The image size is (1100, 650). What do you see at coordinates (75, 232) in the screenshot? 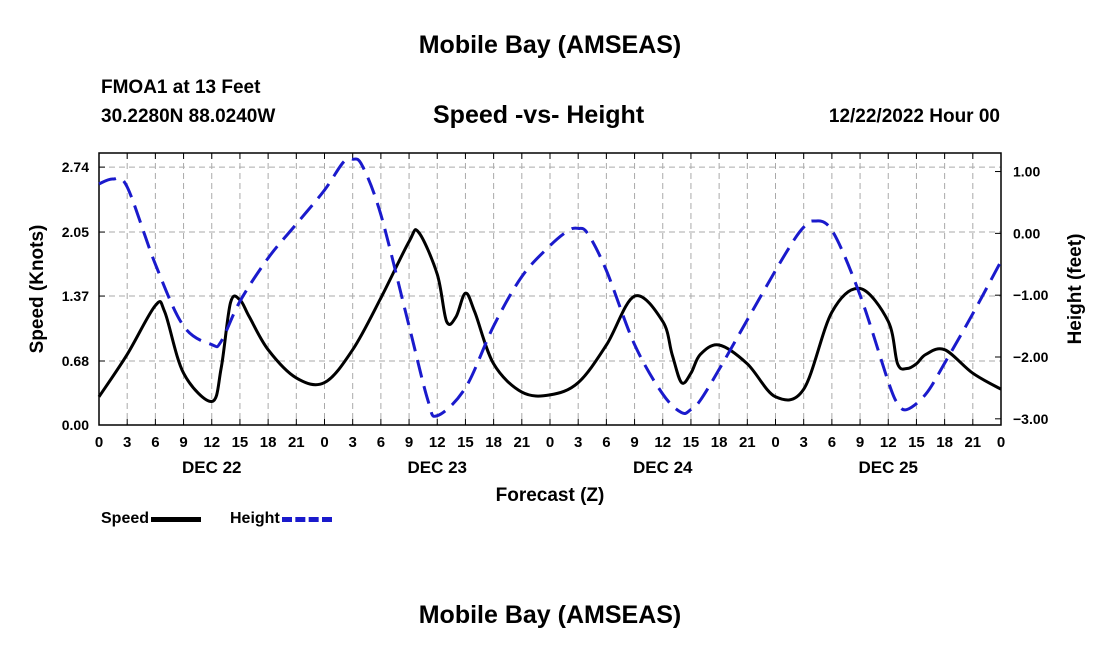
I see `y-tick-label: 2.05` at bounding box center [75, 232].